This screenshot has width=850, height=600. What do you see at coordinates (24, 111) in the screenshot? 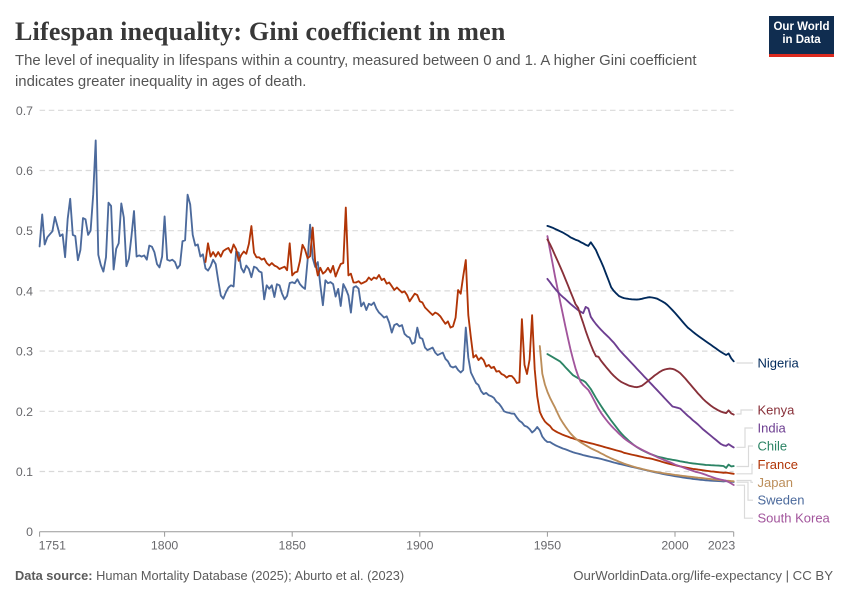
I see `svg-text: 0.7` at bounding box center [24, 111].